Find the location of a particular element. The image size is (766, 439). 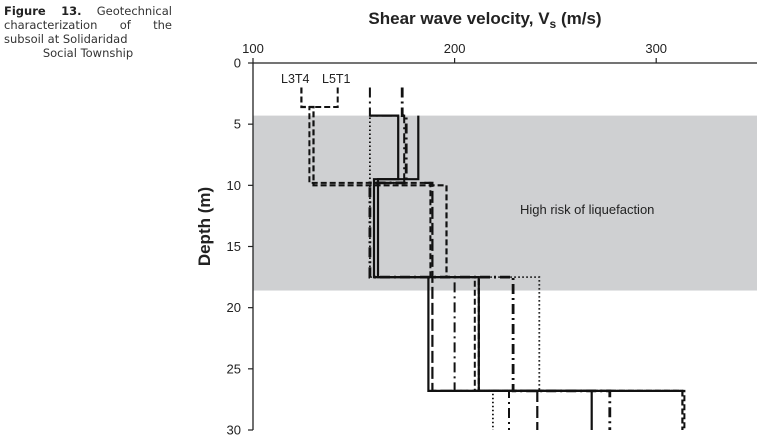

x-tick-label: 100 is located at coordinates (253, 48).